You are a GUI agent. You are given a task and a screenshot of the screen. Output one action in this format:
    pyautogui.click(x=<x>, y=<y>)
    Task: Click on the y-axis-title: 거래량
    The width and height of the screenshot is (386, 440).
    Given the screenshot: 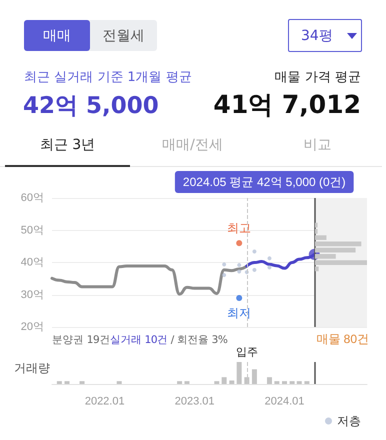 What is the action you would take?
    pyautogui.click(x=32, y=368)
    